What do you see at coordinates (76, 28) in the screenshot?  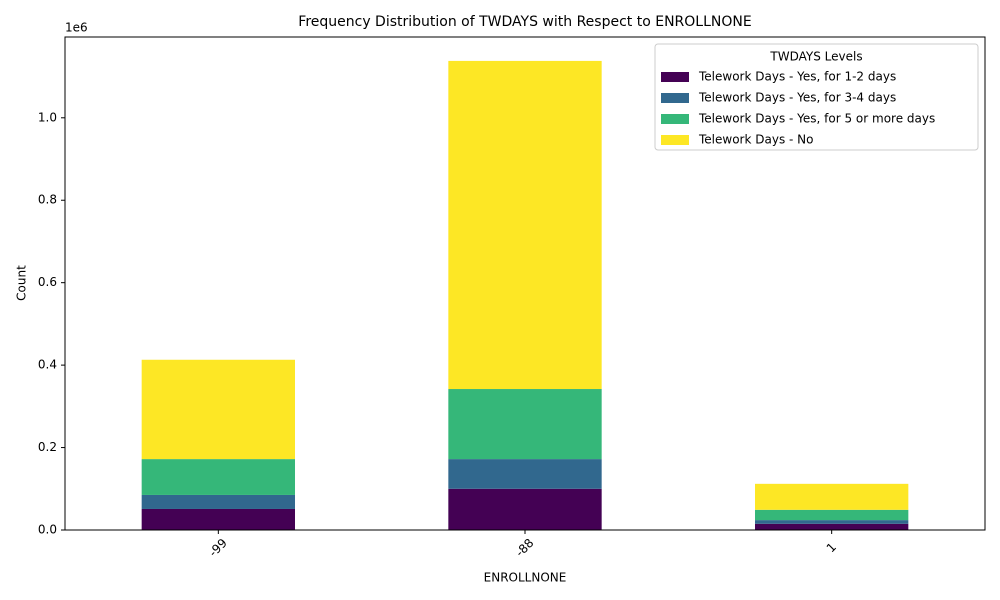 I see `y-offset-label: 1e6` at bounding box center [76, 28].